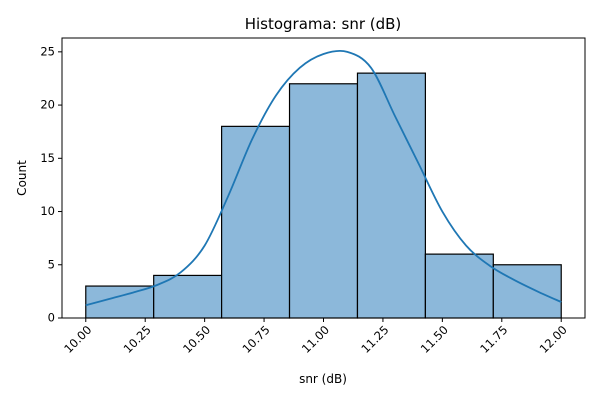  Describe the element at coordinates (77, 339) in the screenshot. I see `x-tick-label: 10.00` at that location.